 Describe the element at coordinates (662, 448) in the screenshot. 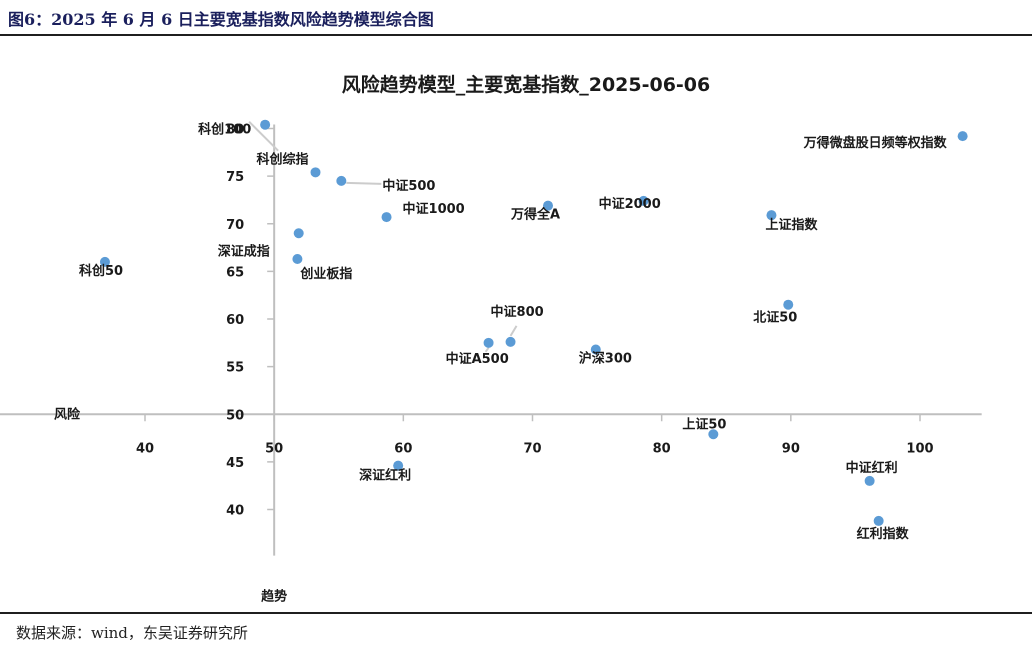

I see `x-tick-label: 80` at that location.